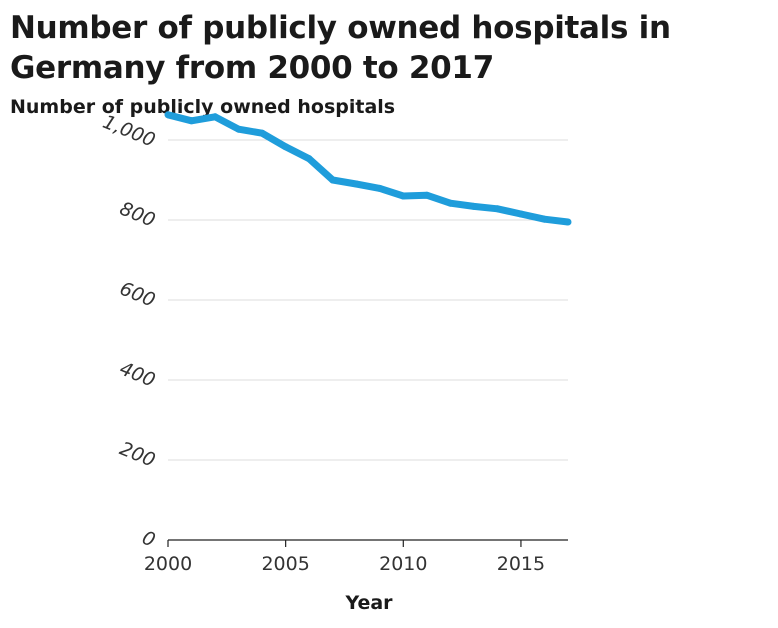 The image size is (778, 628). Describe the element at coordinates (168, 115) in the screenshot. I see `data-point-2000` at that location.